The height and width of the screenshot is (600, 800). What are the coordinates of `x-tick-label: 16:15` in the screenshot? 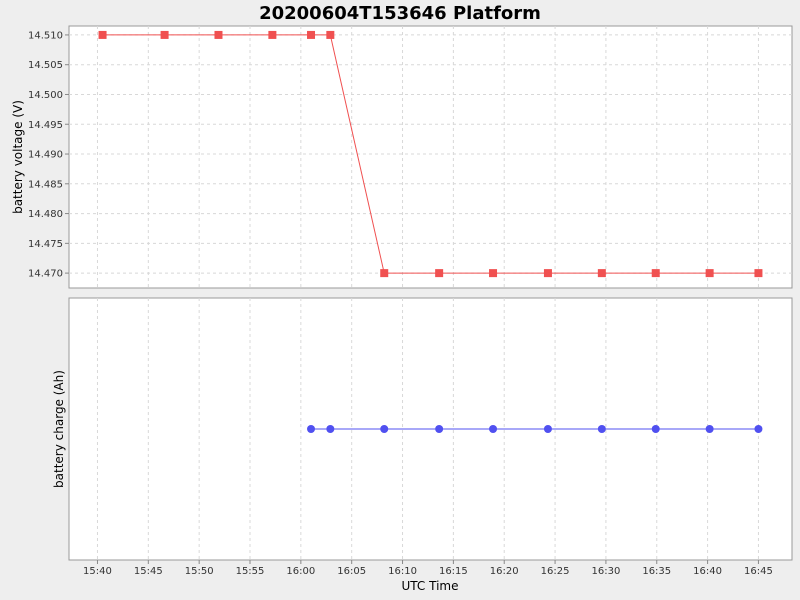 It's located at (453, 571).